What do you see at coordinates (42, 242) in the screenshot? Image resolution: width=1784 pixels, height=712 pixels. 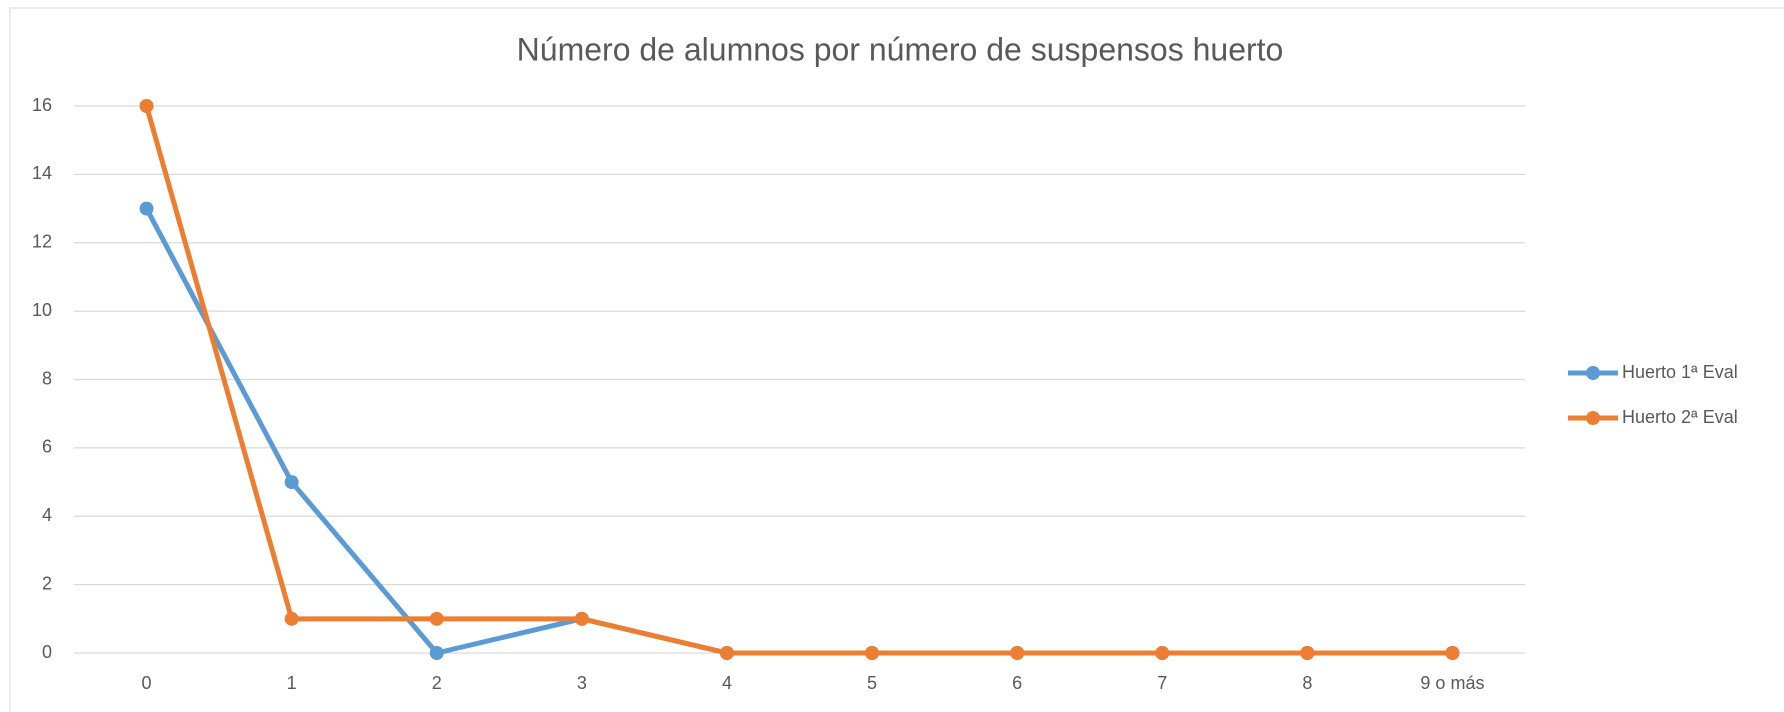 I see `y-tick-label: 12` at bounding box center [42, 242].